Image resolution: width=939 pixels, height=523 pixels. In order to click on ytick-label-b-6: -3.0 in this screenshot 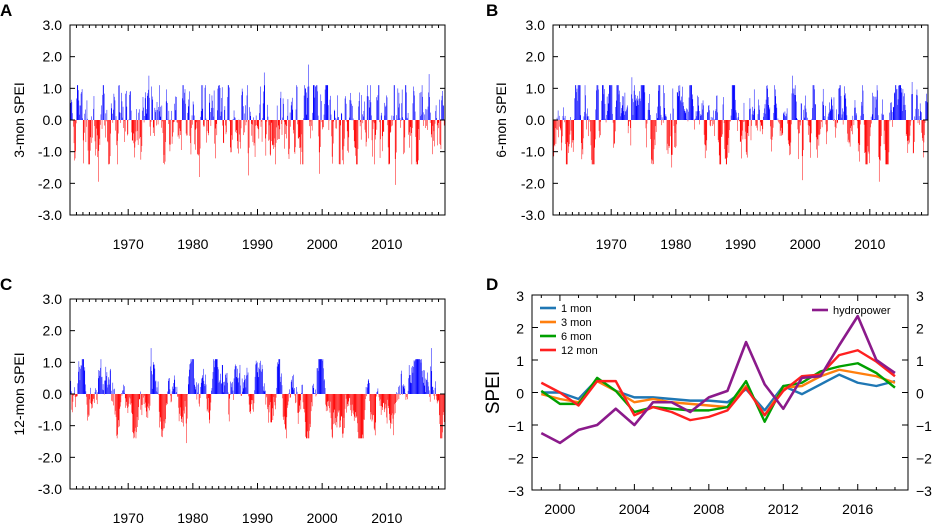, I will do `click(533, 215)`.